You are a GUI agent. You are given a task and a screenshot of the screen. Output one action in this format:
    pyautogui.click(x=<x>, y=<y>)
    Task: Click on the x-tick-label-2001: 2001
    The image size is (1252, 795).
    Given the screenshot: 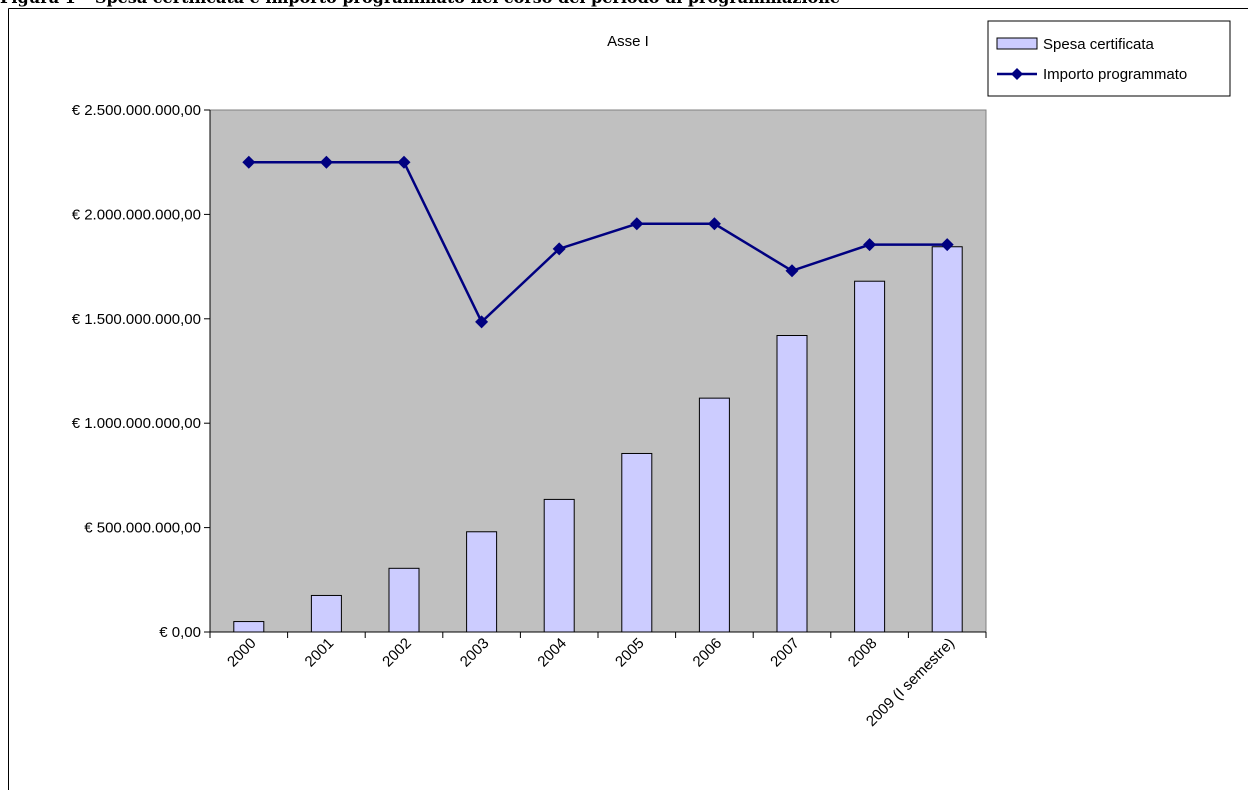 What is the action you would take?
    pyautogui.click(x=320, y=653)
    